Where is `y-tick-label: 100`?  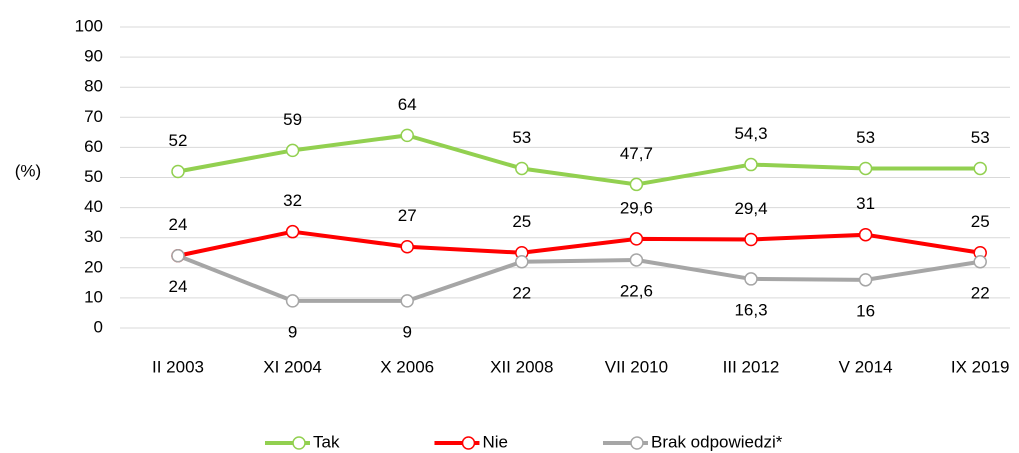
y-tick-label: 100 is located at coordinates (89, 25).